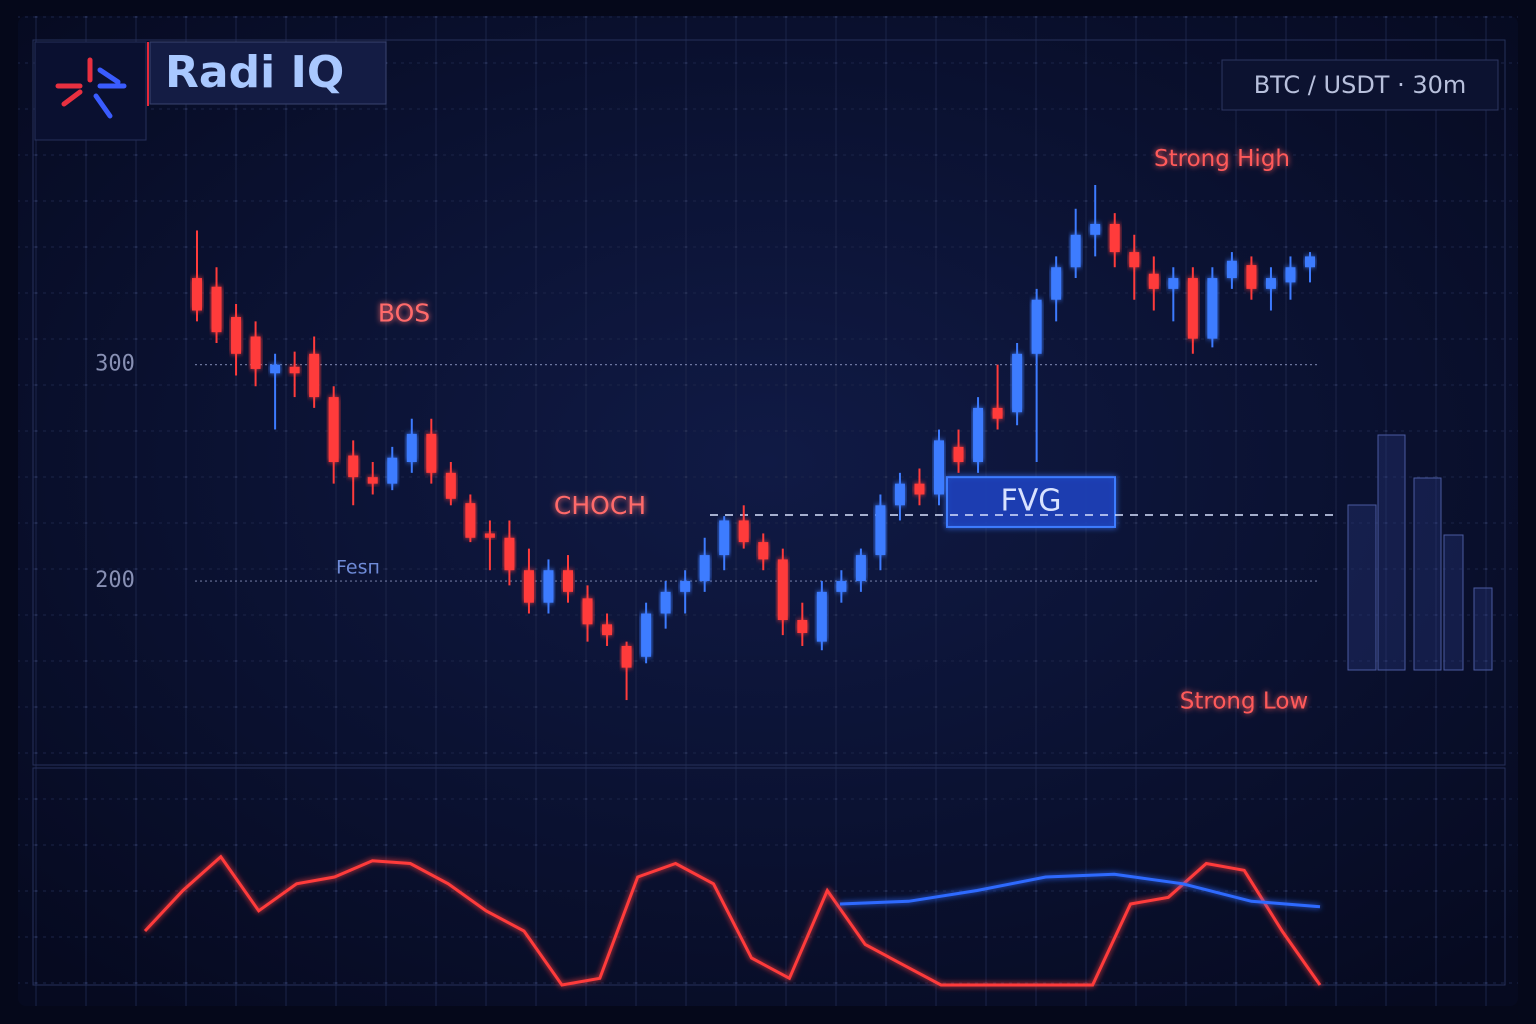 Image resolution: width=1536 pixels, height=1024 pixels. I want to click on level-label: Fesп, so click(358, 568).